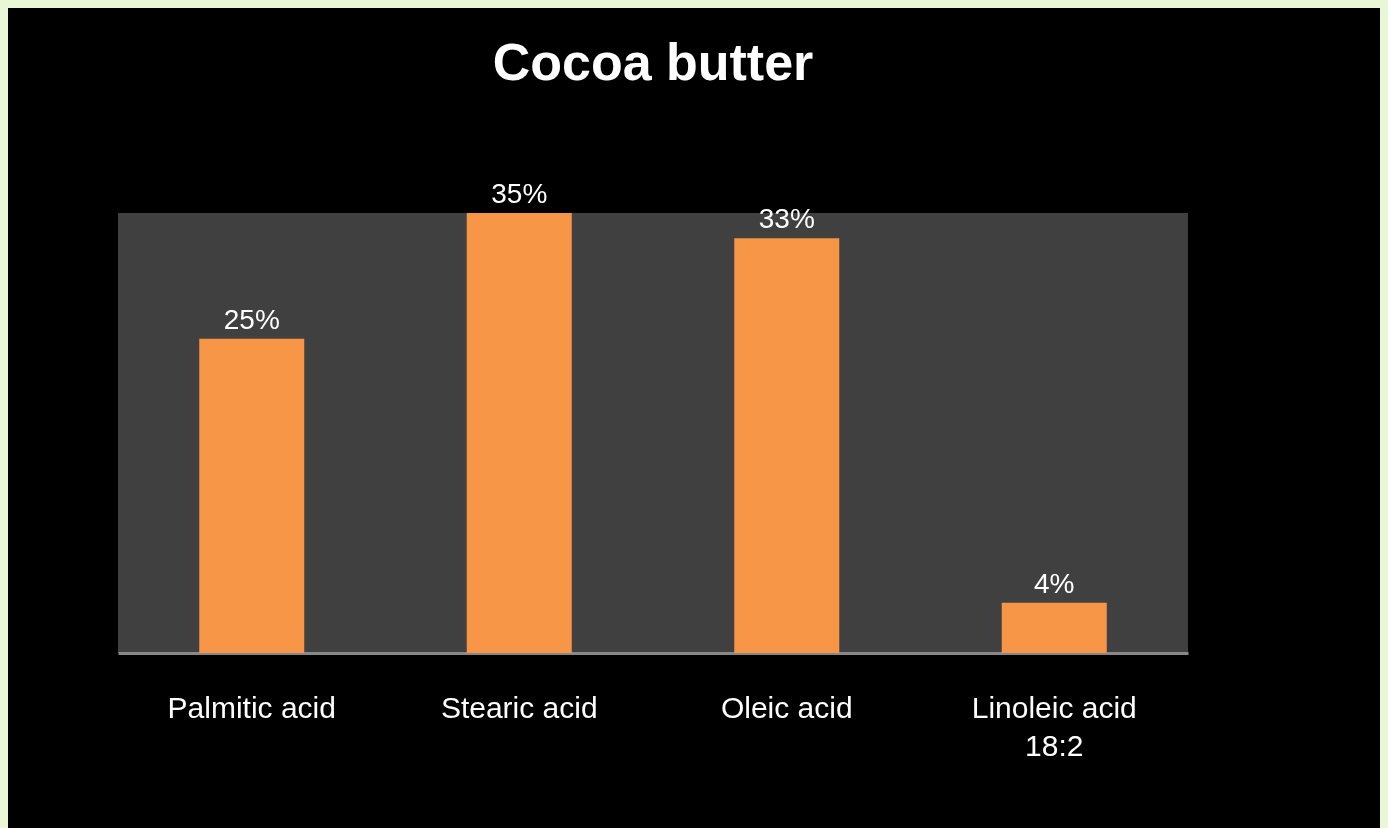 The width and height of the screenshot is (1388, 828). I want to click on x-tick-label: Palmitic acid, so click(251, 707).